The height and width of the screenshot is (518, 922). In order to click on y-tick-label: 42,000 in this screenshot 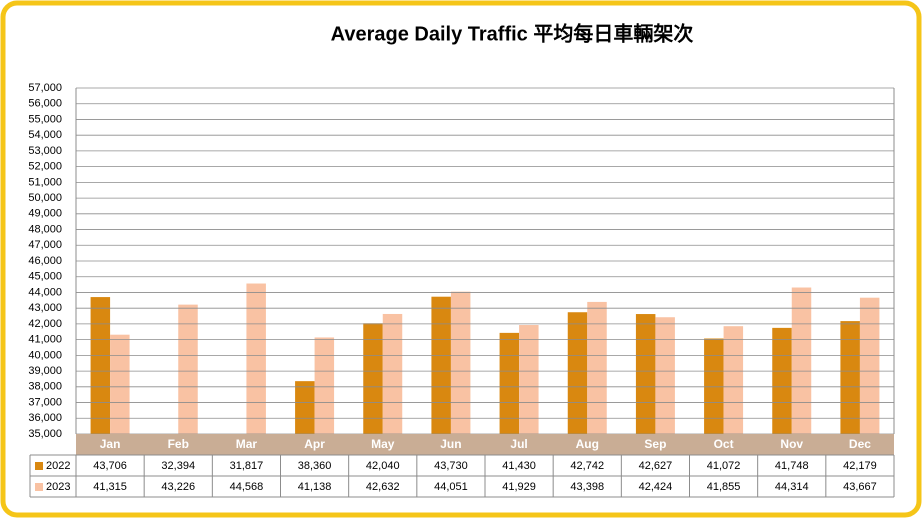, I will do `click(45, 324)`.